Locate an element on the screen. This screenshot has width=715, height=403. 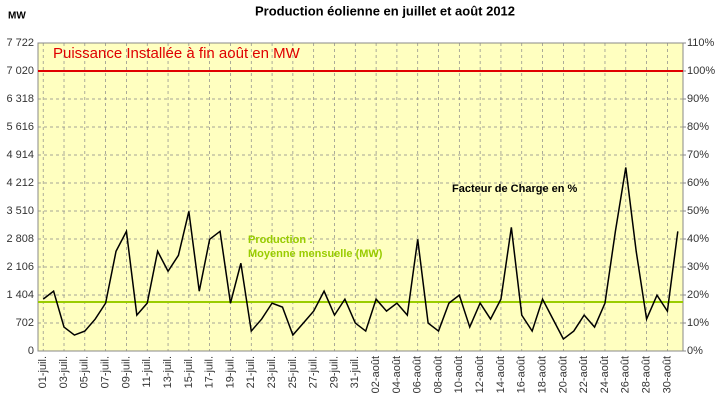
y-tick-label: 3 510 is located at coordinates (20, 211).